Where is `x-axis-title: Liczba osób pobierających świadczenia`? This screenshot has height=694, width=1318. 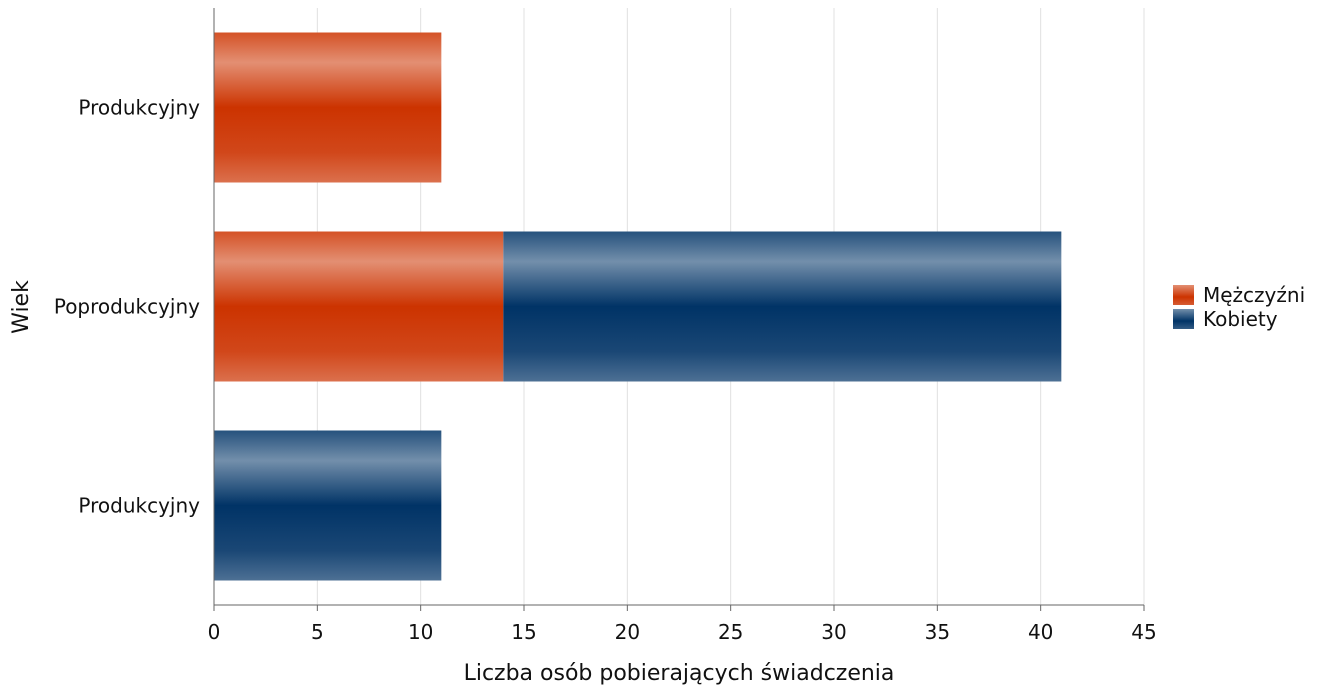
x-axis-title: Liczba osób pobierających świadczenia is located at coordinates (679, 673).